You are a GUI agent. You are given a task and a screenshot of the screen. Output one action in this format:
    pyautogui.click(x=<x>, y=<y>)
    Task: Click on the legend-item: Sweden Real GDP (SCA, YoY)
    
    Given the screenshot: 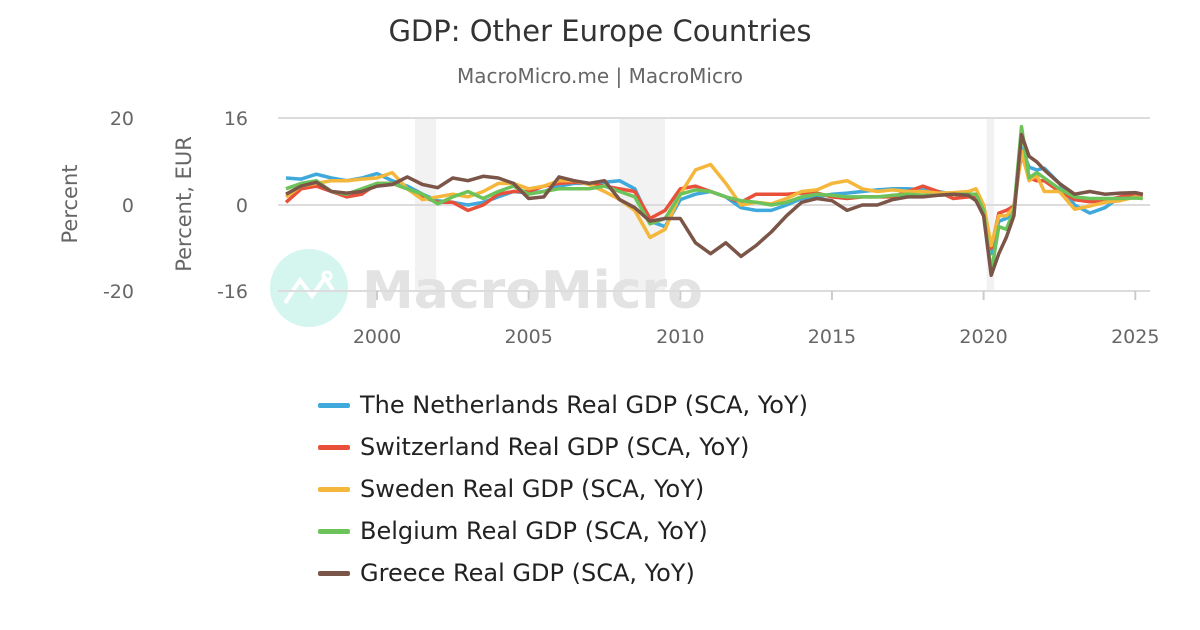 What is the action you would take?
    pyautogui.click(x=563, y=489)
    